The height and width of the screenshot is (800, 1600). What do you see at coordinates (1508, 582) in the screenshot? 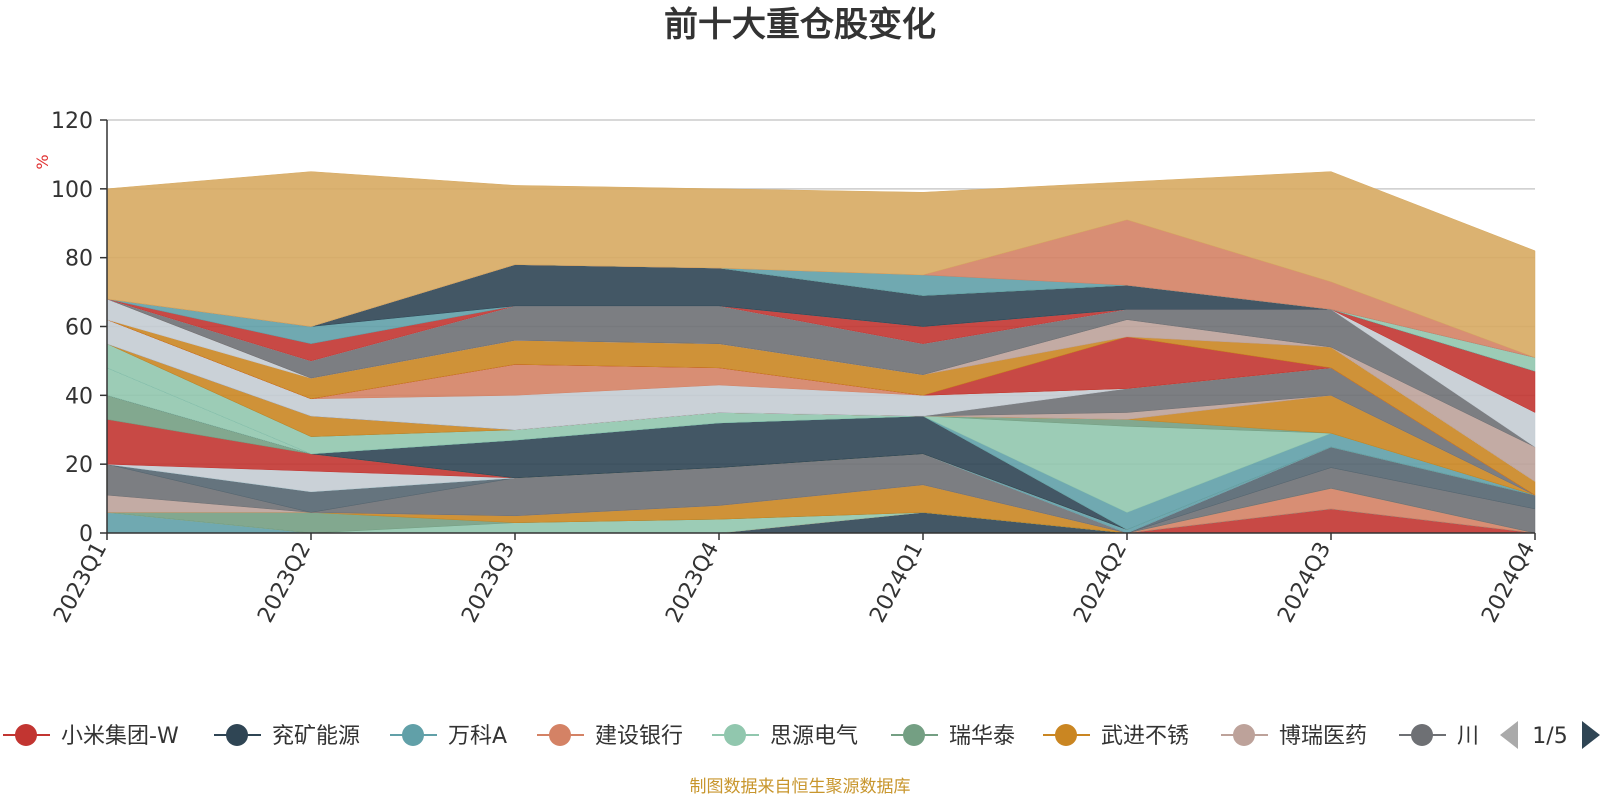
I see `x-tick-label: 2024Q4` at bounding box center [1508, 582].